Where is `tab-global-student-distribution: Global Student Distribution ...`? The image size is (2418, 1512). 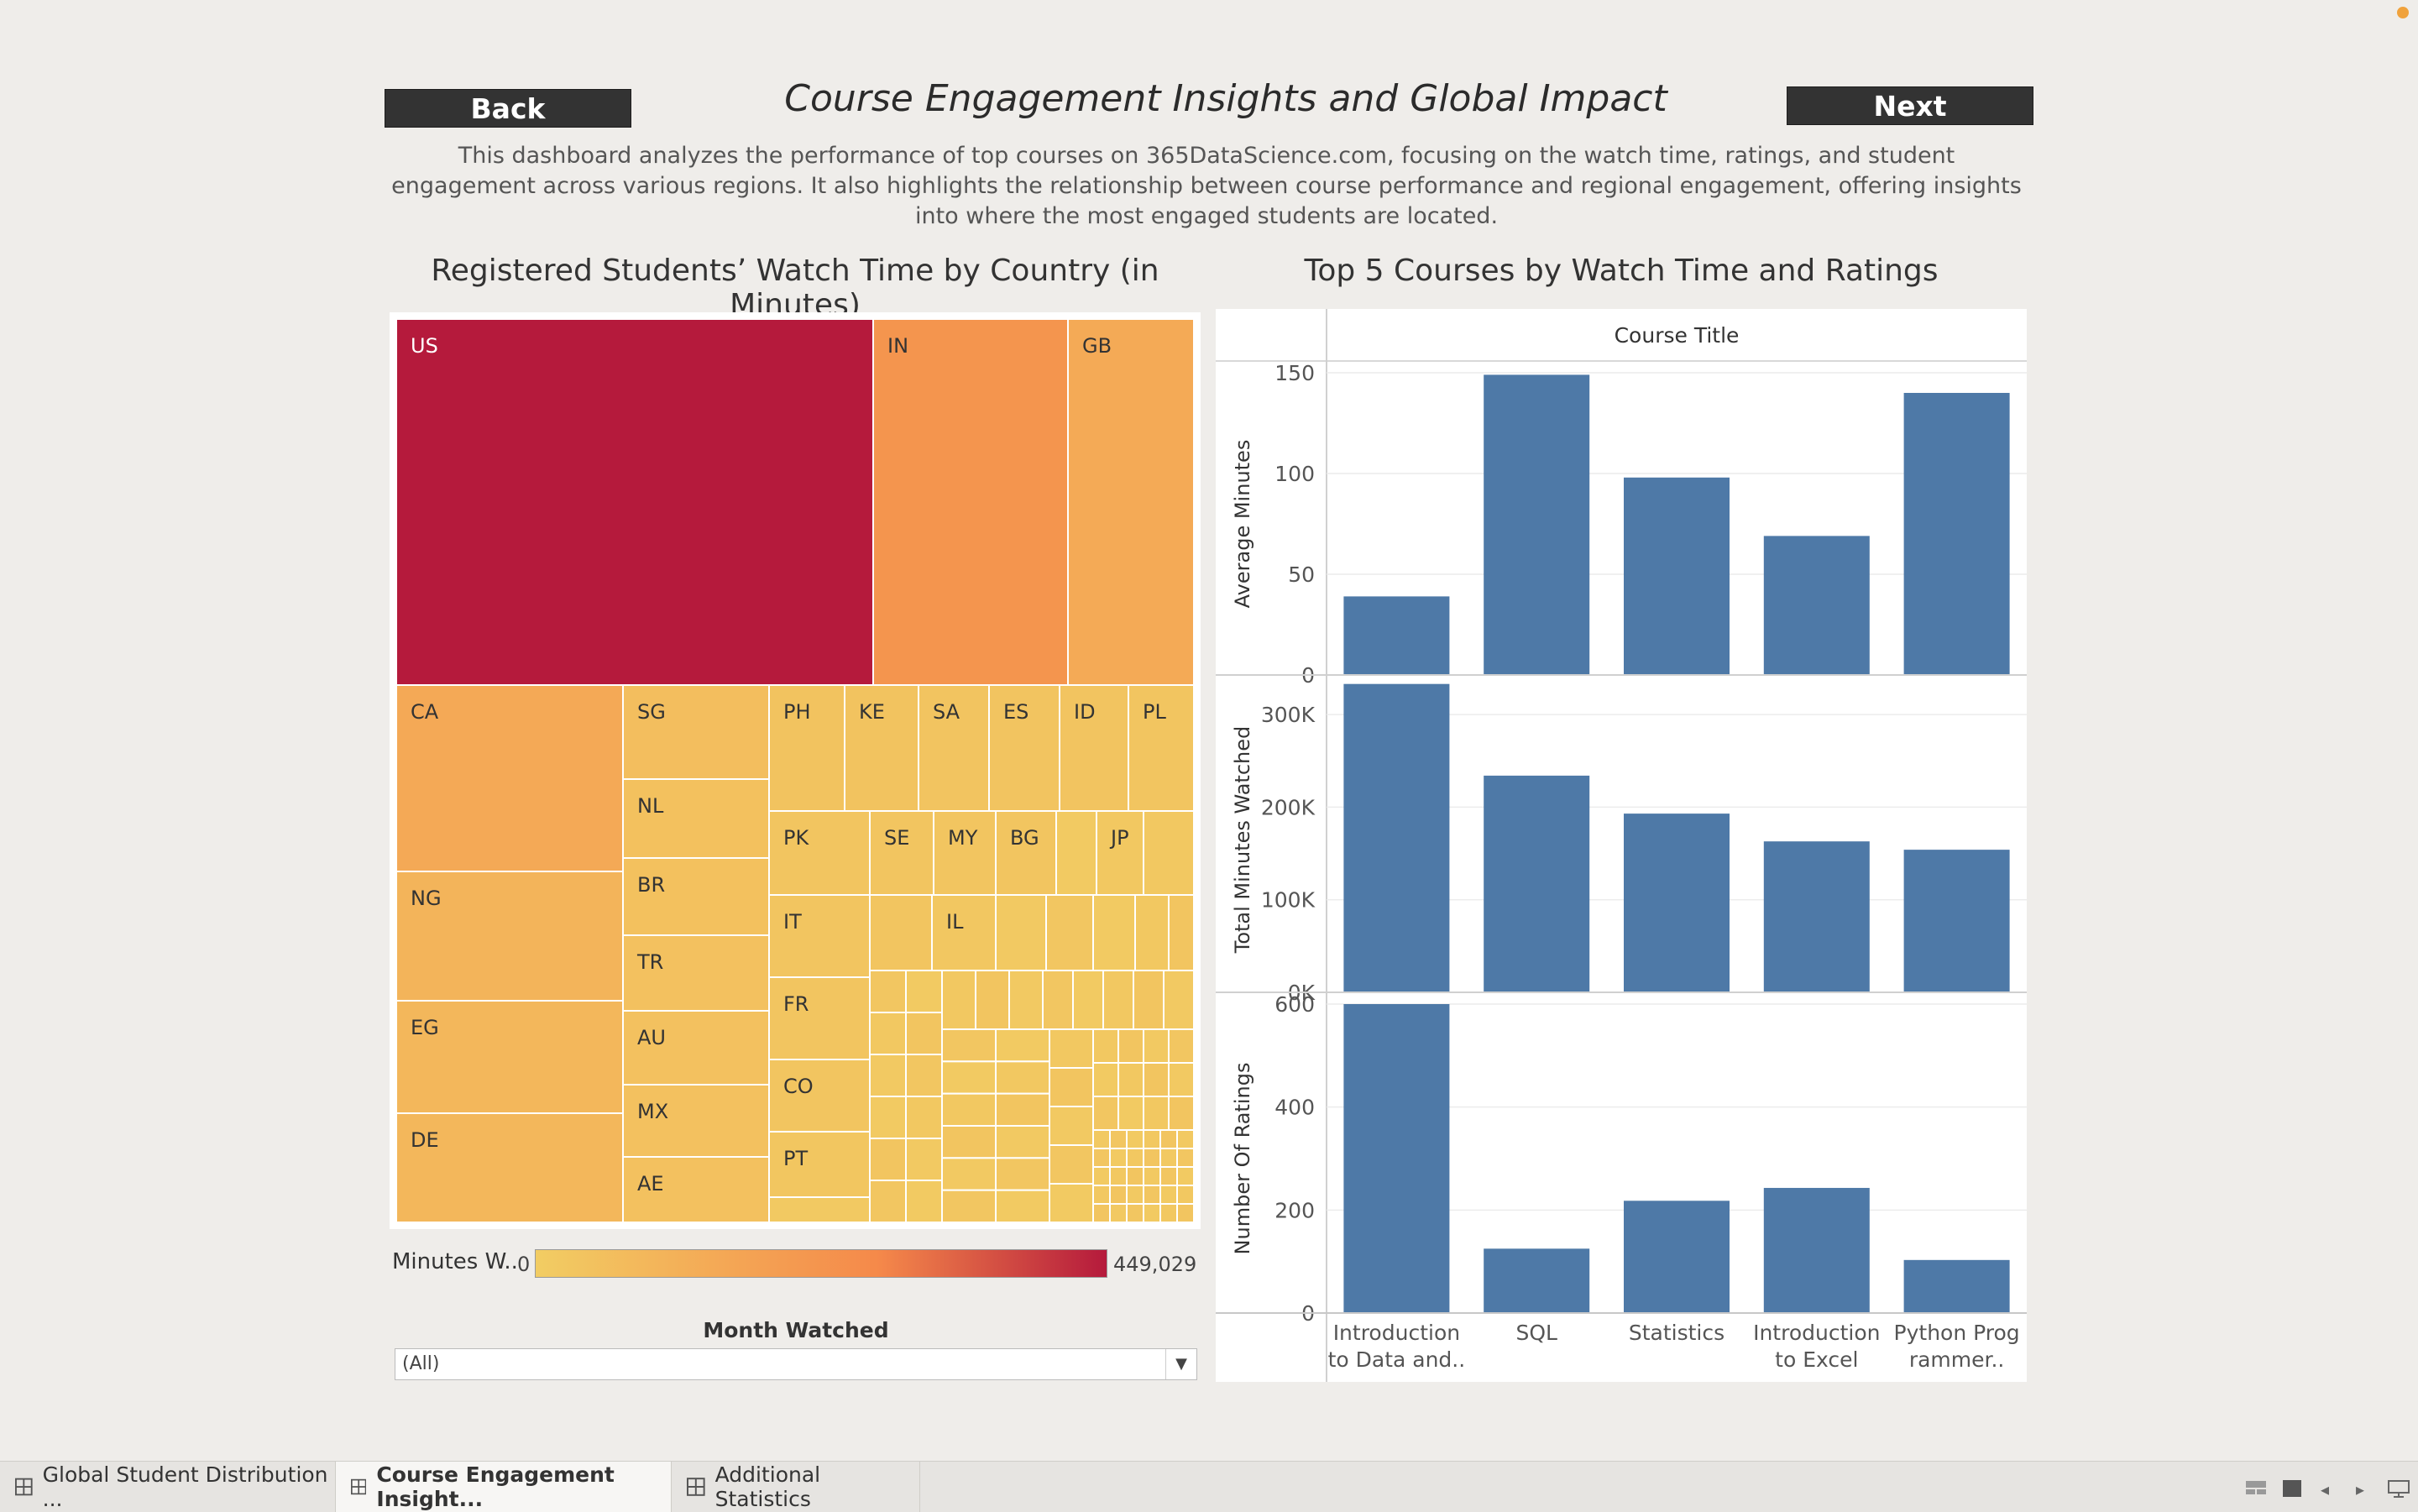
tab-global-student-distribution: Global Student Distribution ... is located at coordinates (168, 1487).